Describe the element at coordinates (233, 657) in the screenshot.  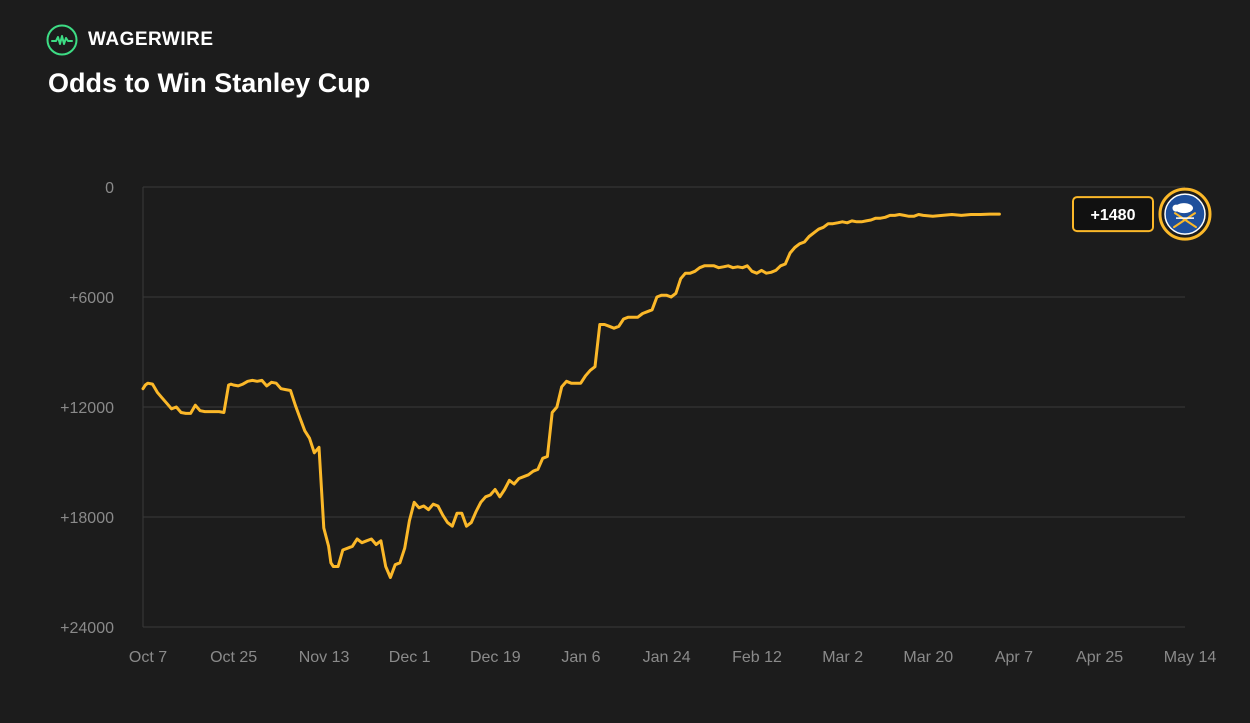
I see `x-tick-label: Oct 25` at that location.